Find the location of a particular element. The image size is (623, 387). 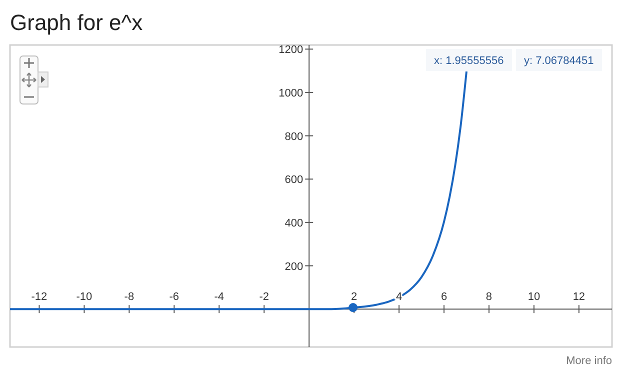

x-tick-label: 6 is located at coordinates (444, 297).